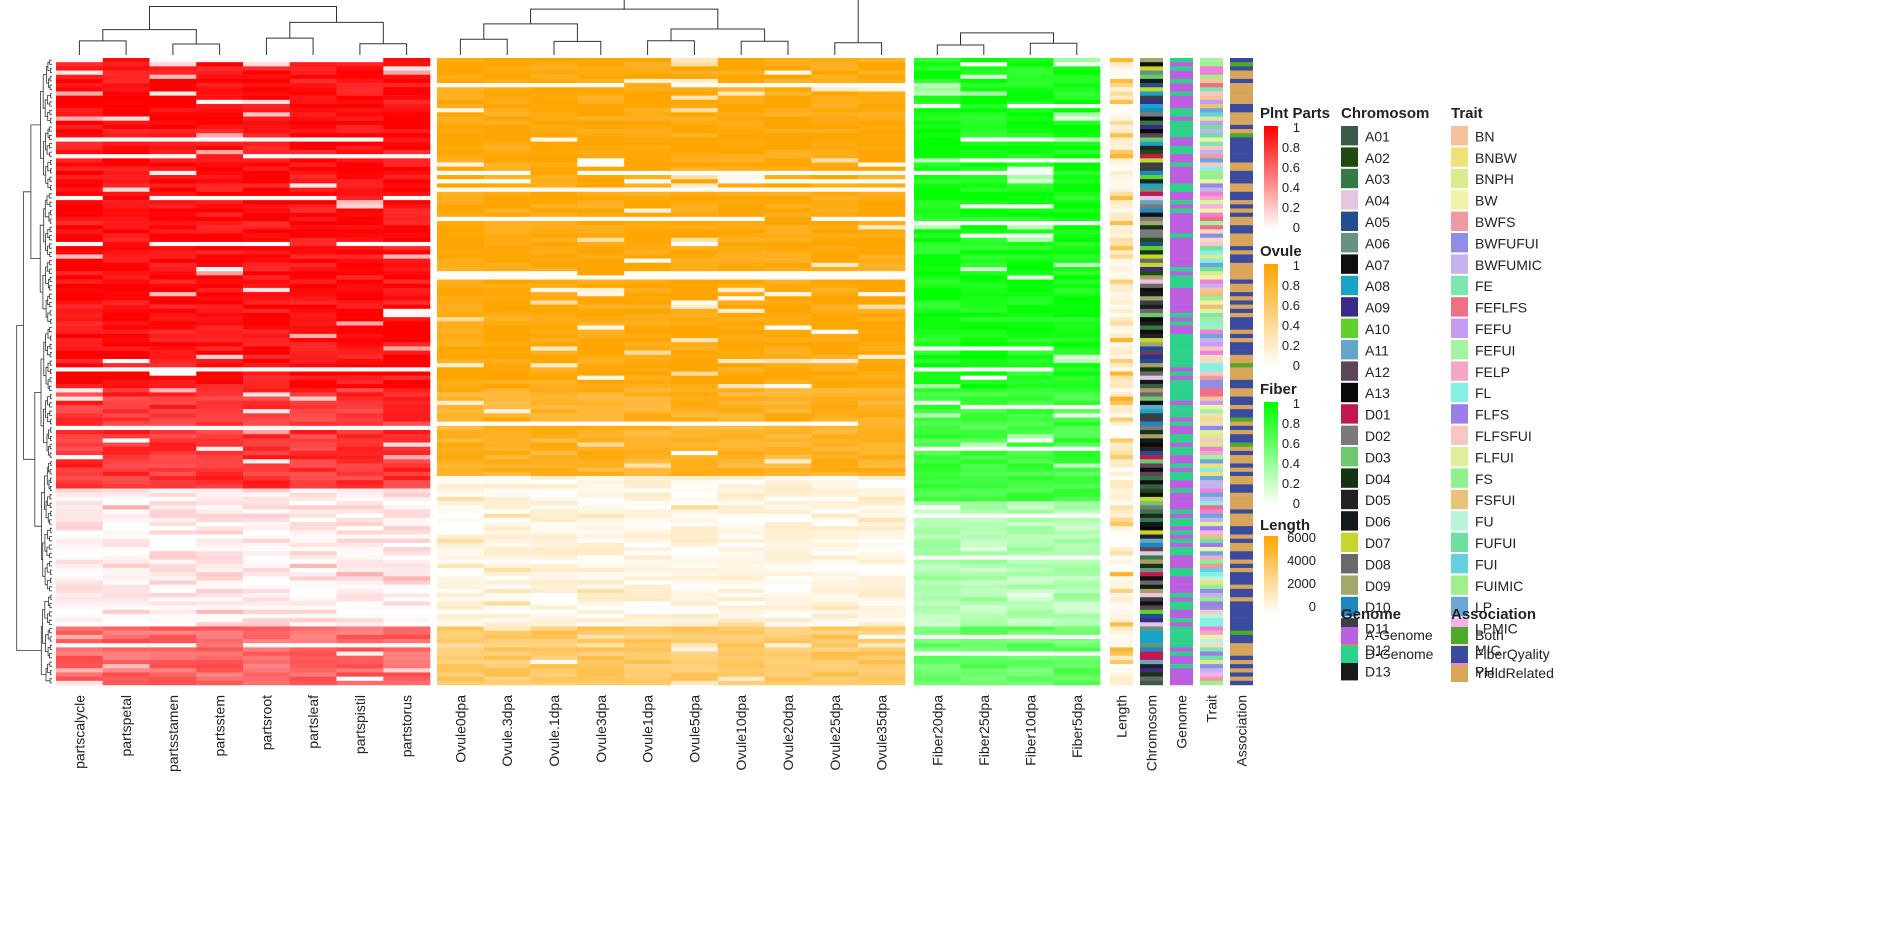  What do you see at coordinates (50, 639) in the screenshot?
I see `dendrogram-branch` at bounding box center [50, 639].